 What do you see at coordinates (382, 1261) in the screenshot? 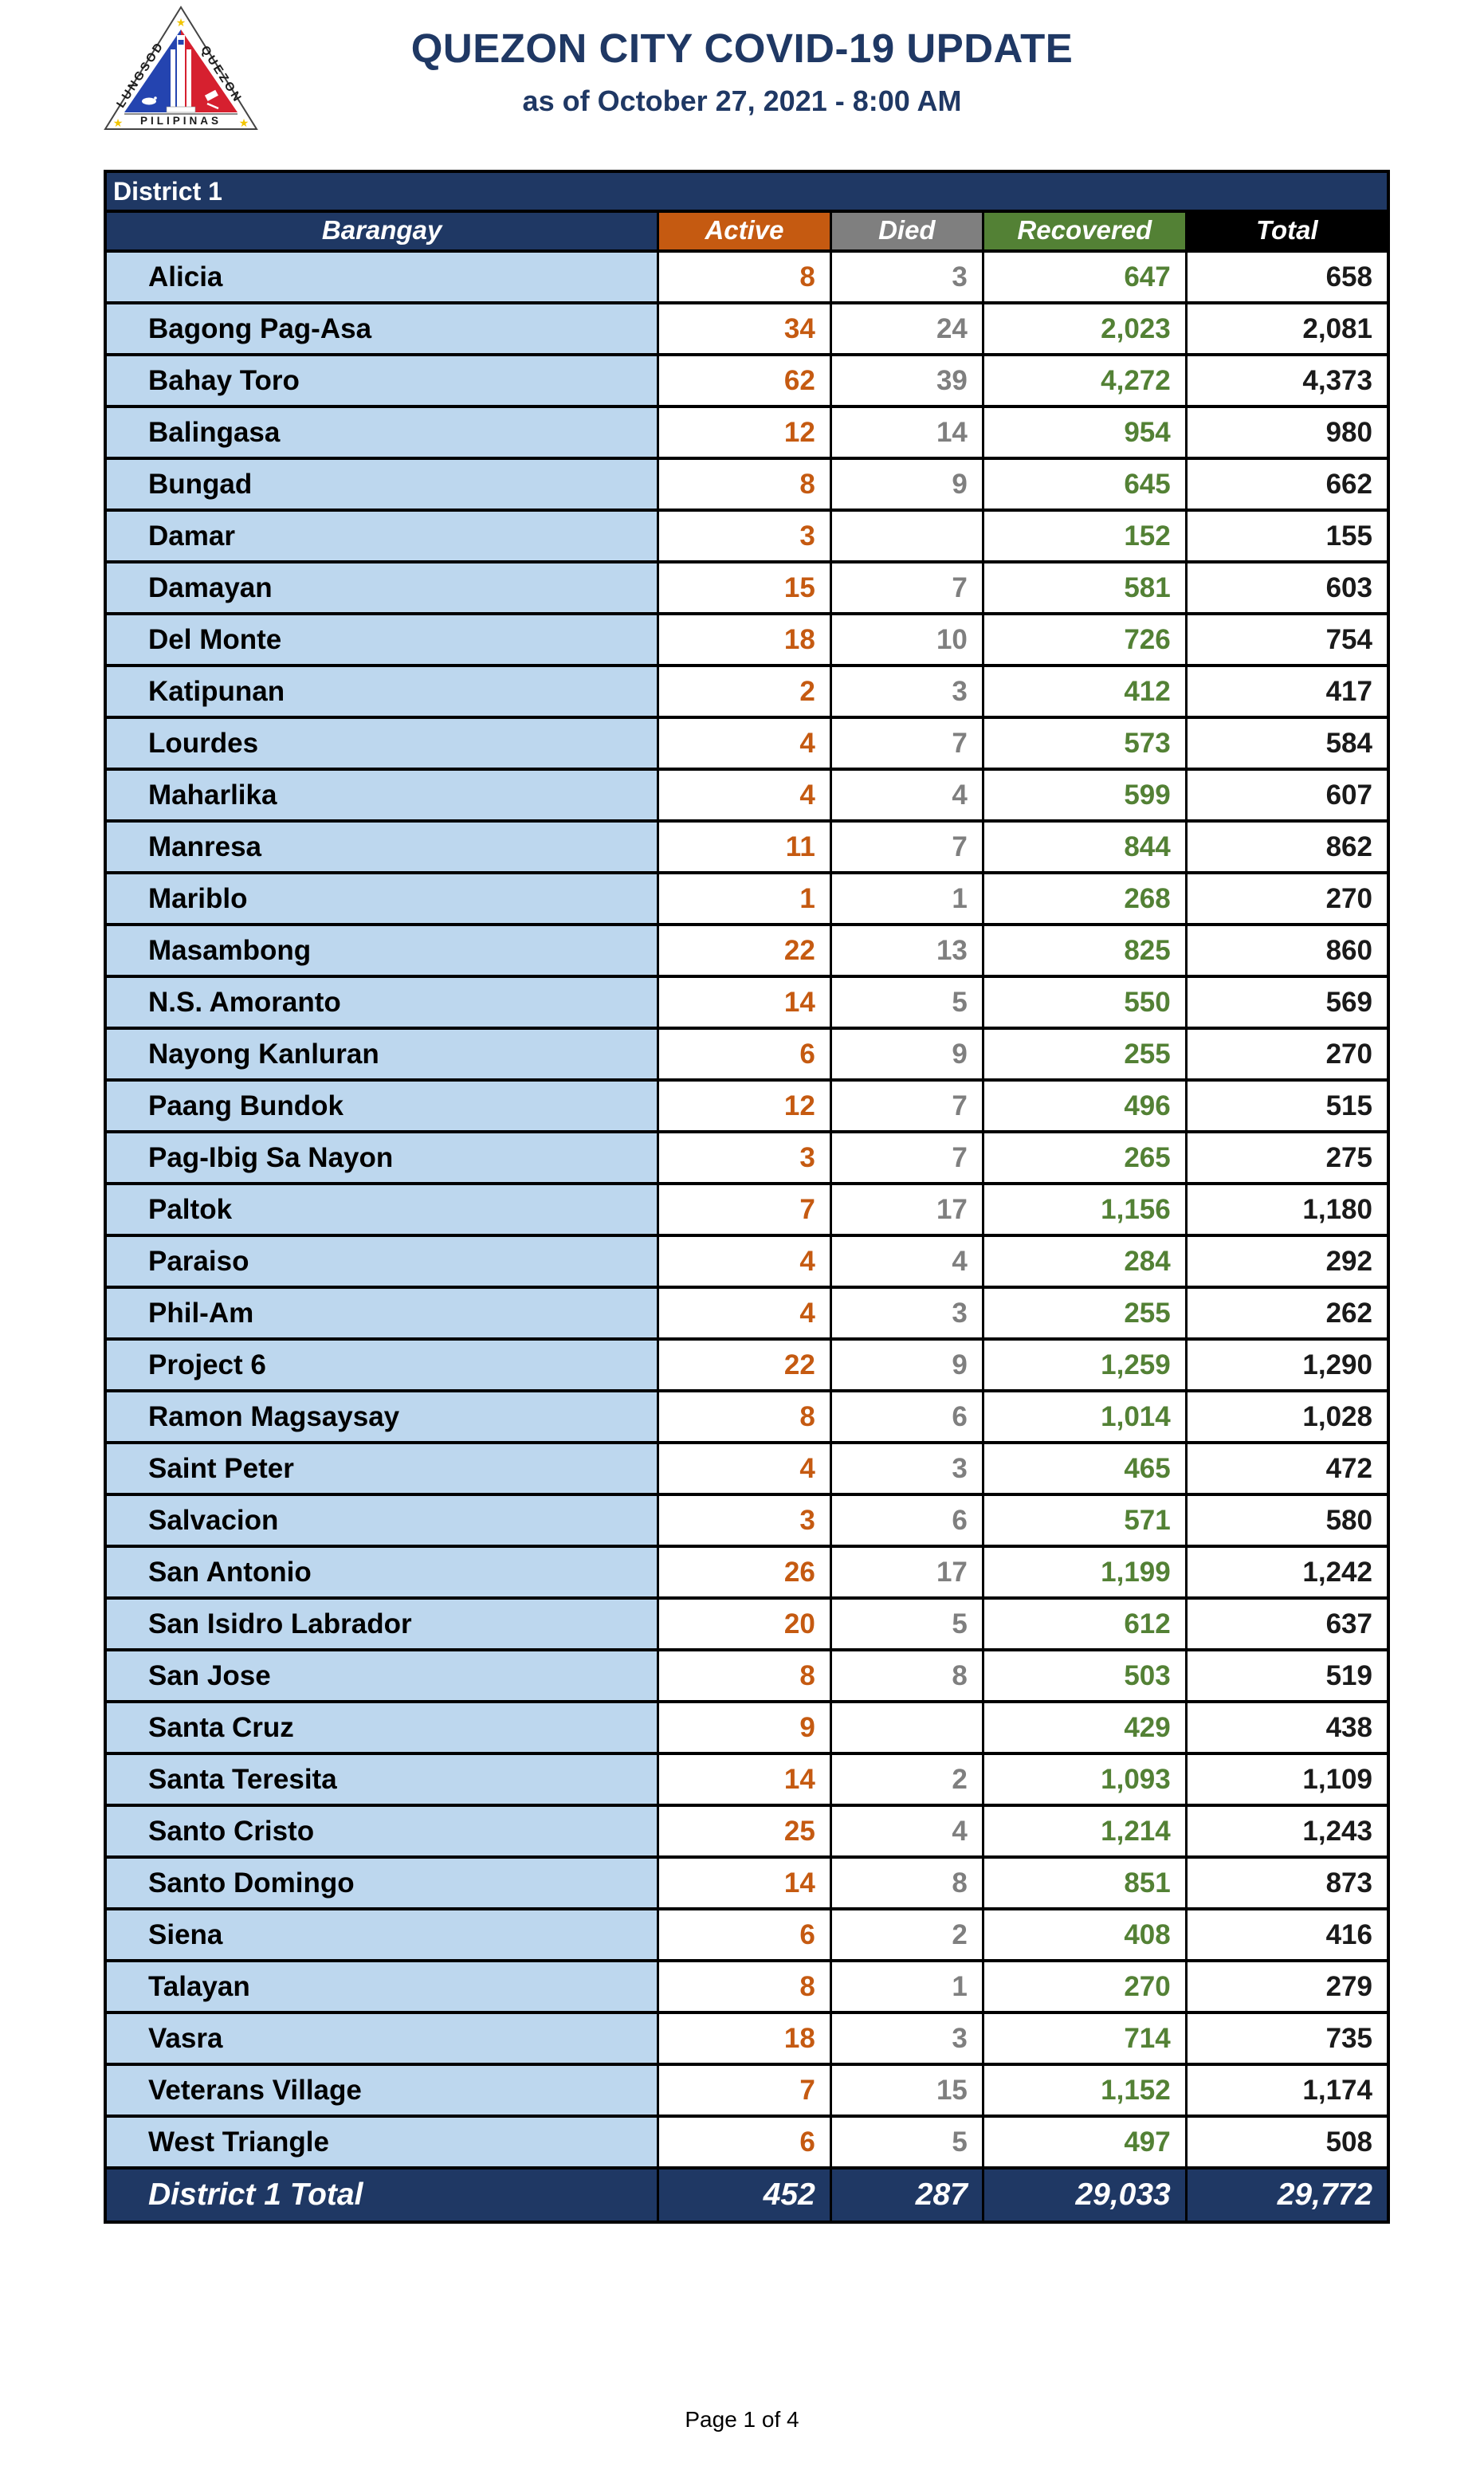
I see `barangay-name-cell: Paraiso` at bounding box center [382, 1261].